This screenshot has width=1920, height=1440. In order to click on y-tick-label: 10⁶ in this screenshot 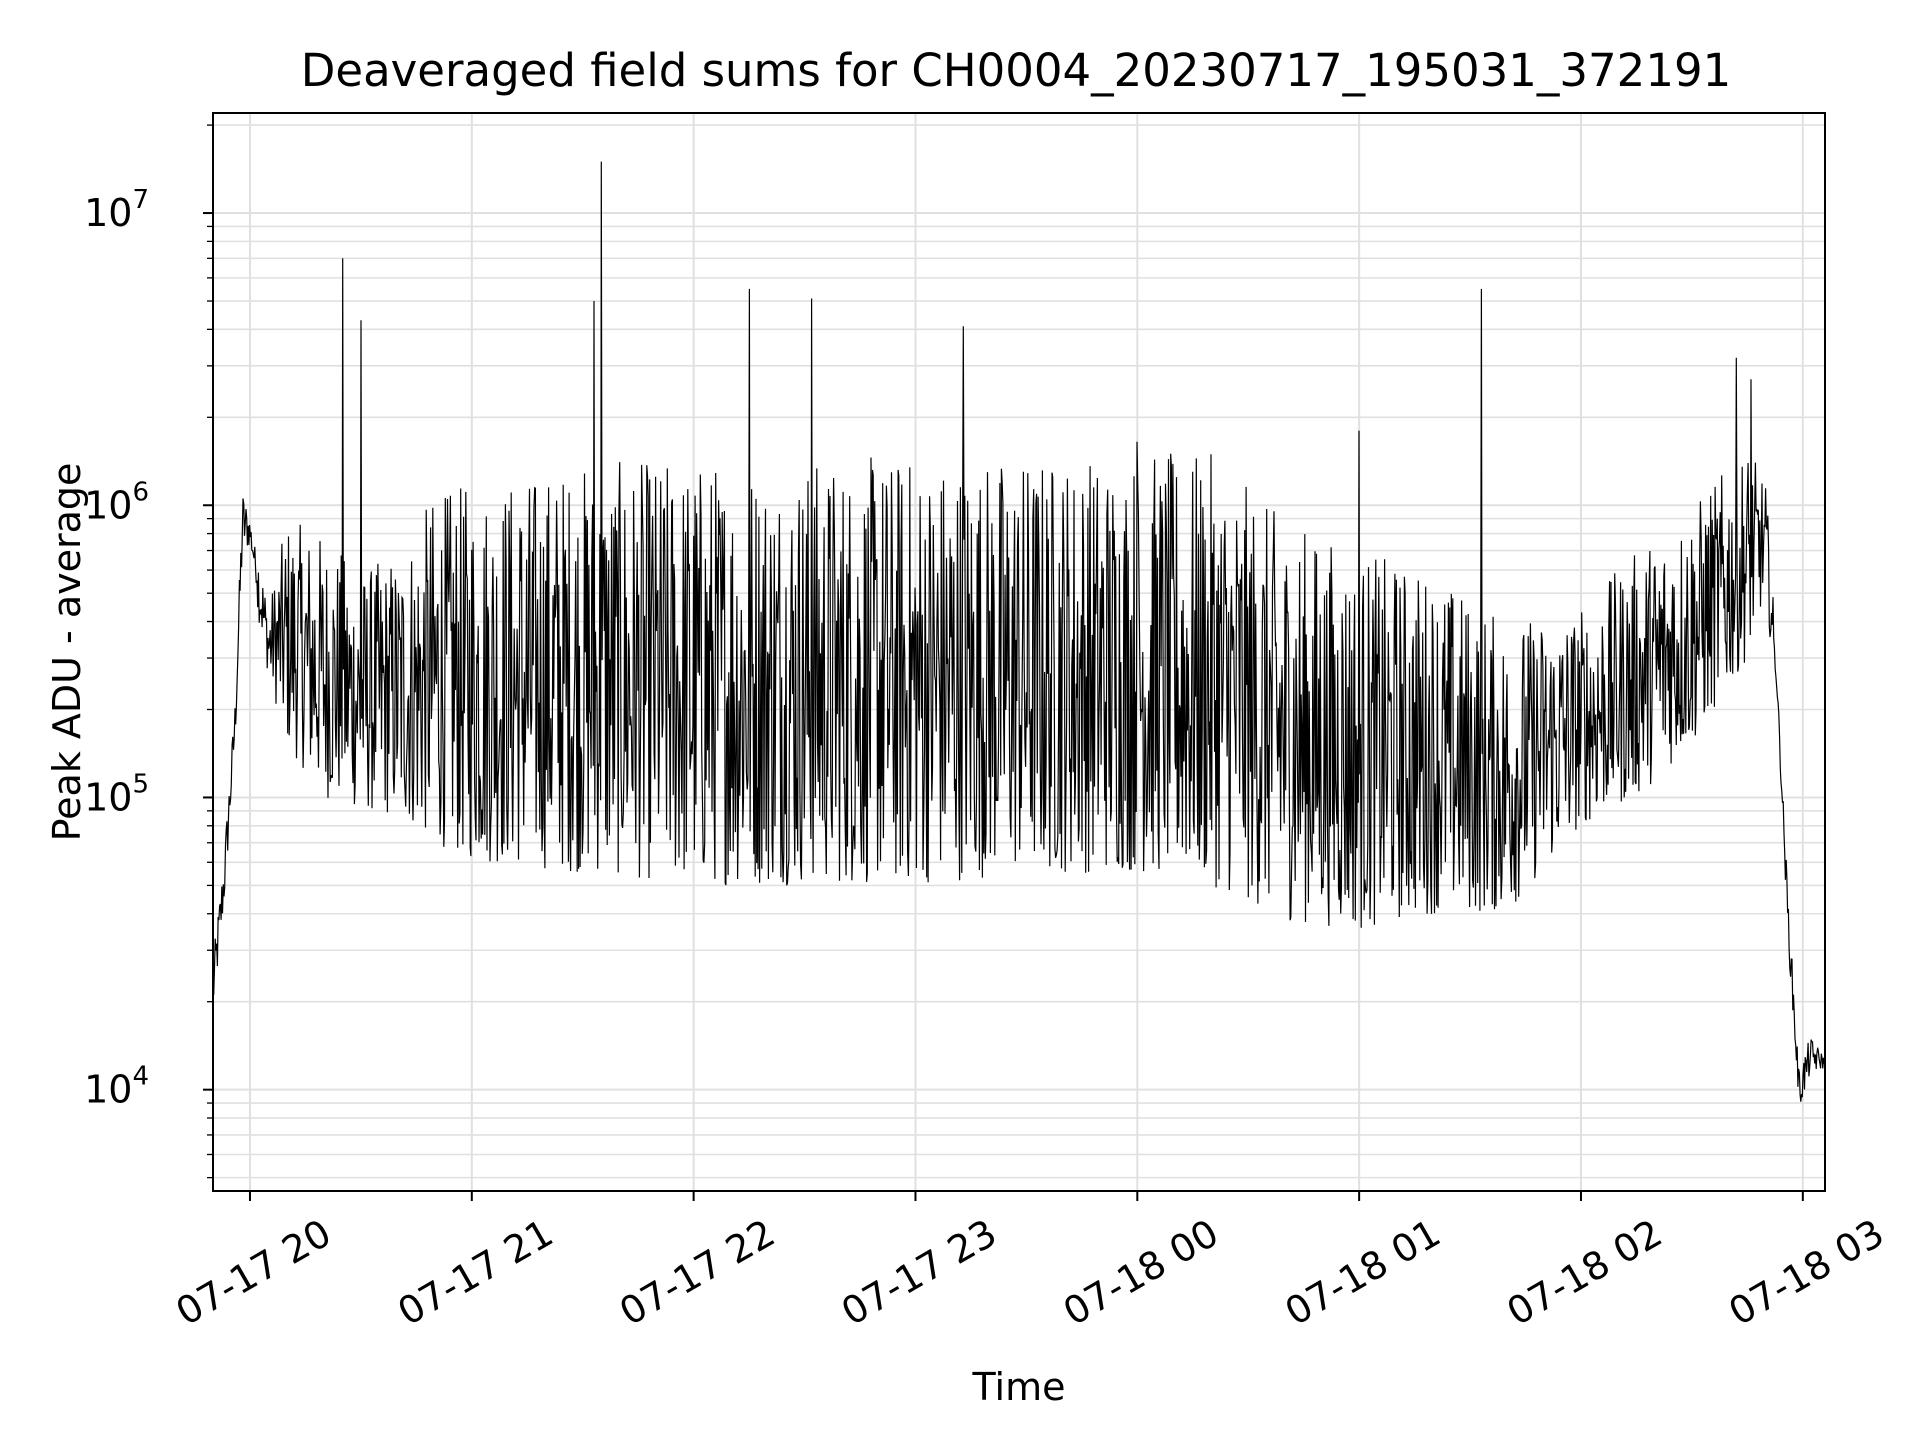, I will do `click(116, 502)`.